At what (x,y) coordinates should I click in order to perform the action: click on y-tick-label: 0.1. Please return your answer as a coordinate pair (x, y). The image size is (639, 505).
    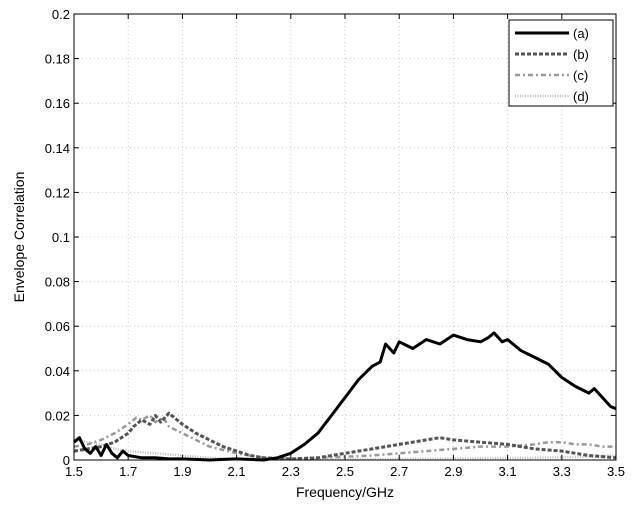
    Looking at the image, I should click on (61, 237).